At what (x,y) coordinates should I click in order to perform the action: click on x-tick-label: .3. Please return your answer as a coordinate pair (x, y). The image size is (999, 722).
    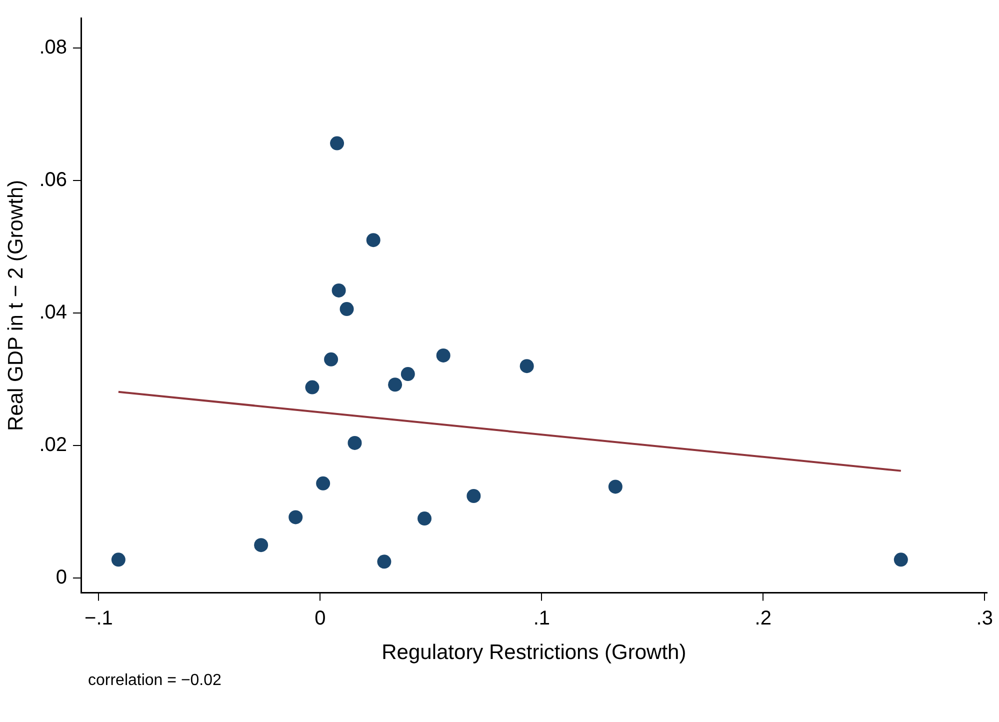
    Looking at the image, I should click on (984, 618).